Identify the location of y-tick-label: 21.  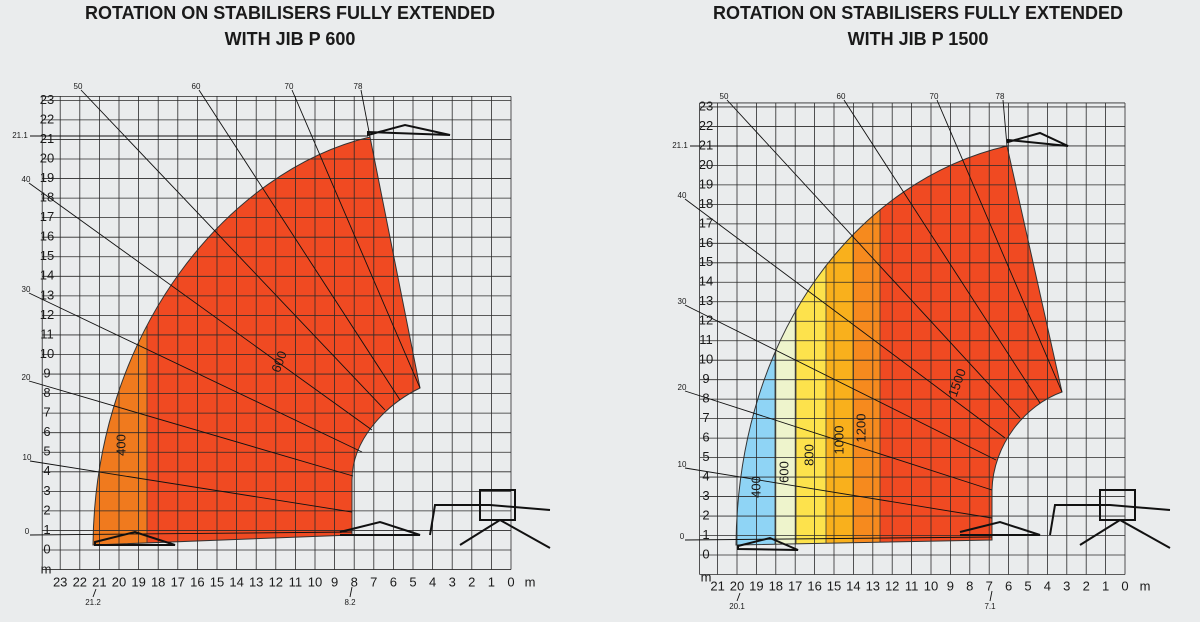
(47, 138).